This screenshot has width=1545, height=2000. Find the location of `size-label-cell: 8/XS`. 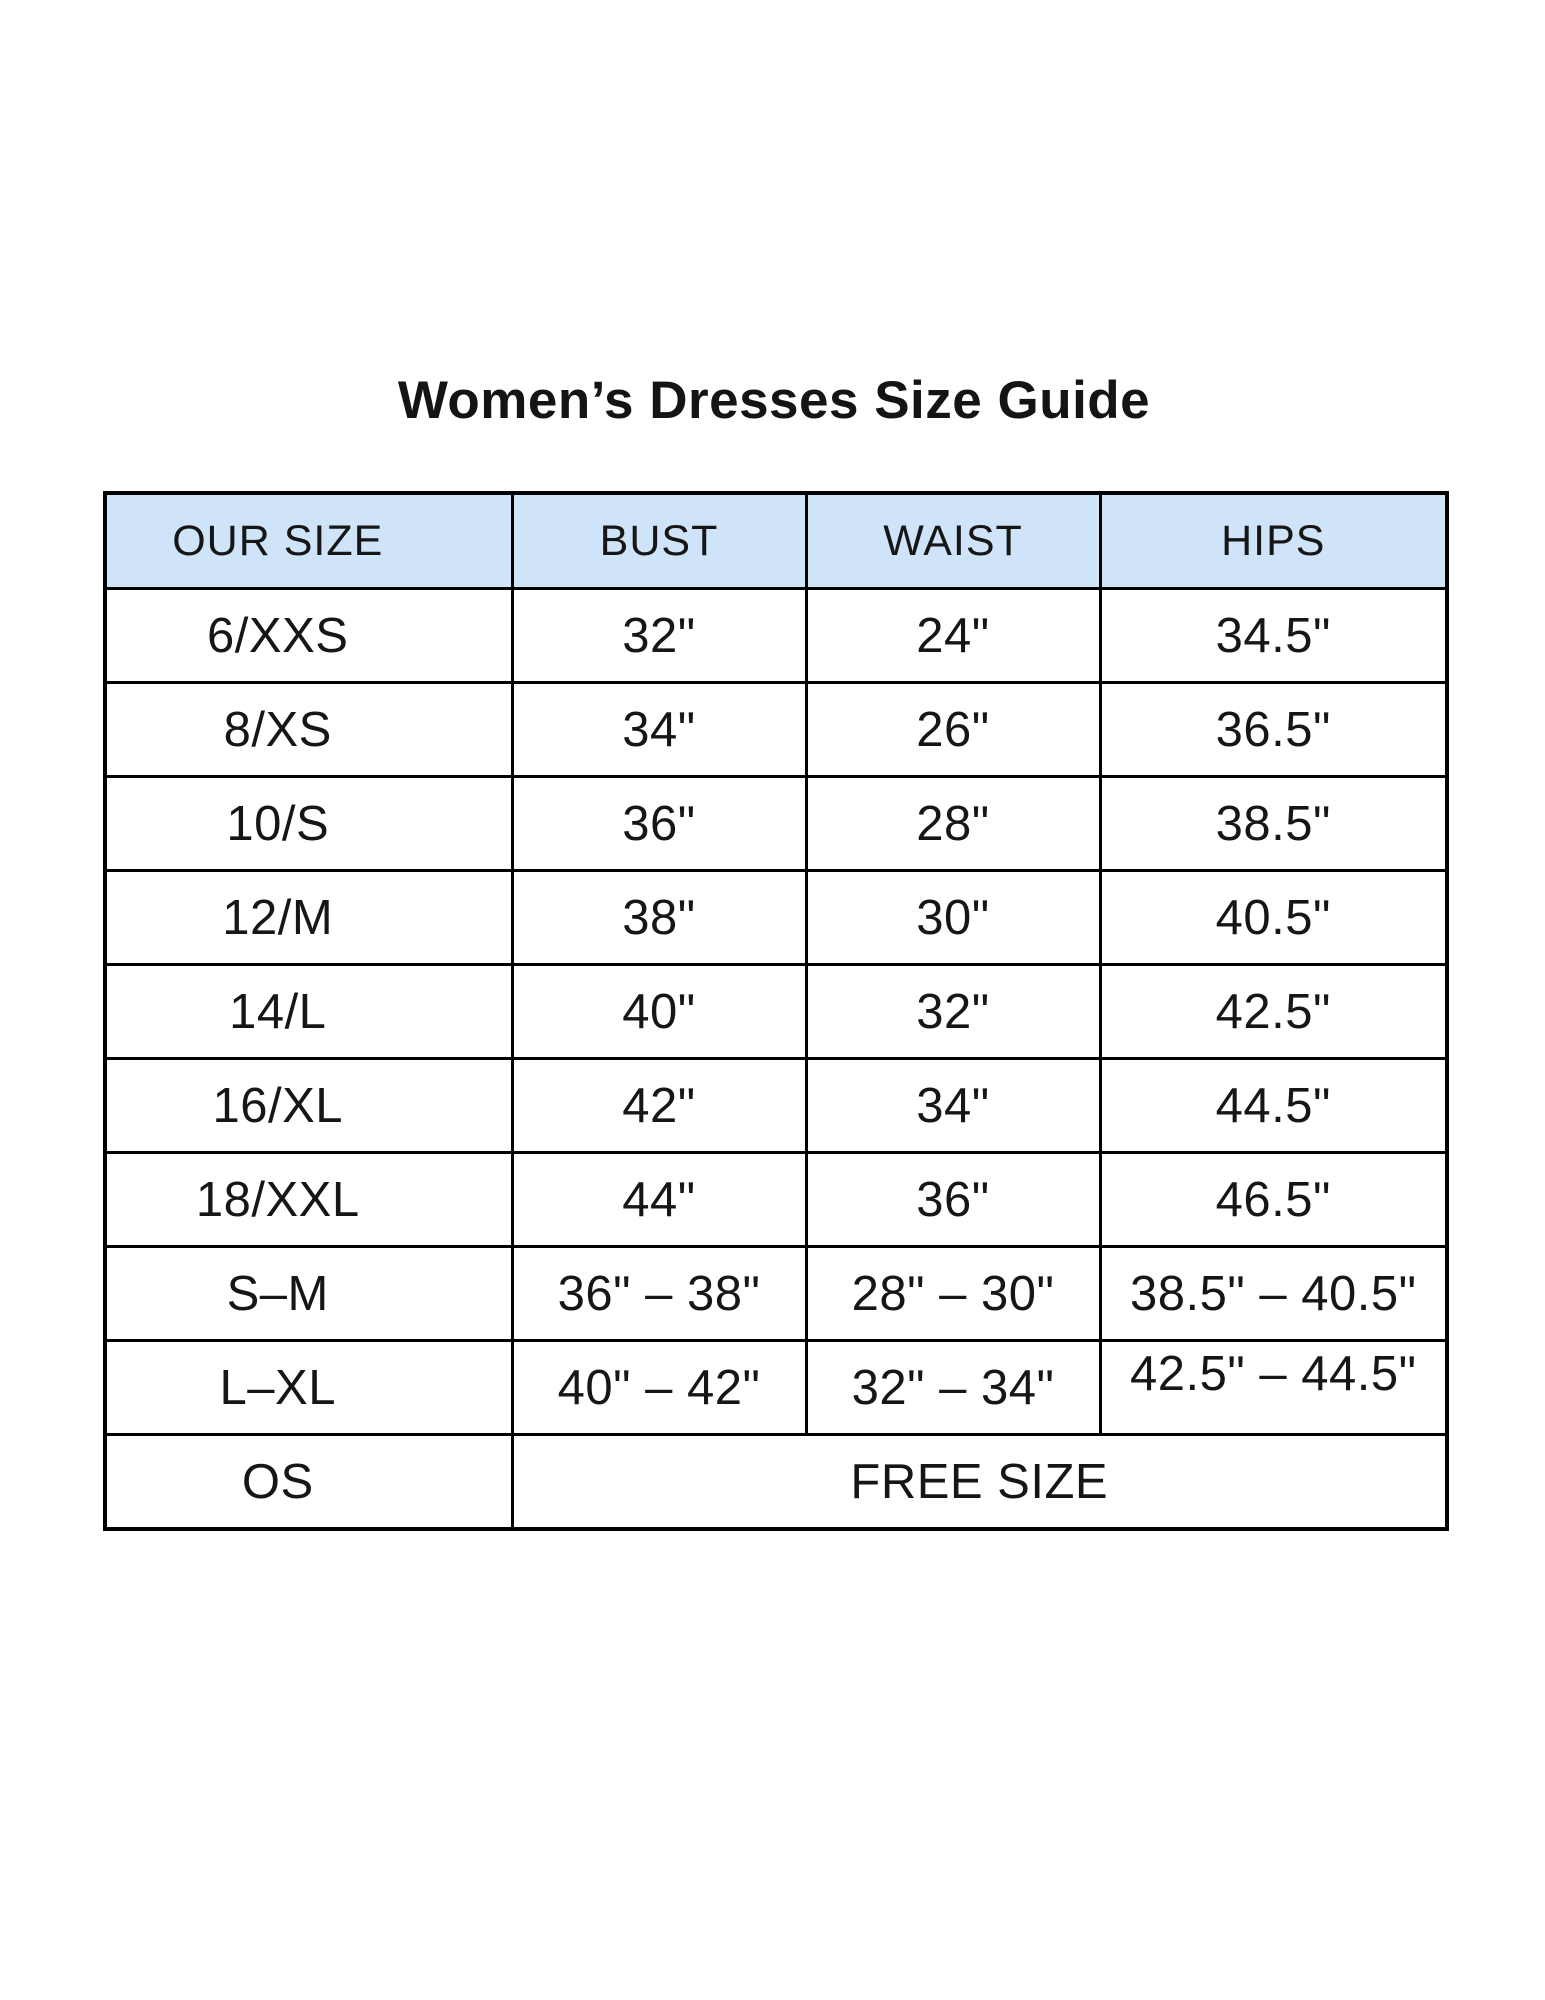

size-label-cell: 8/XS is located at coordinates (308, 729).